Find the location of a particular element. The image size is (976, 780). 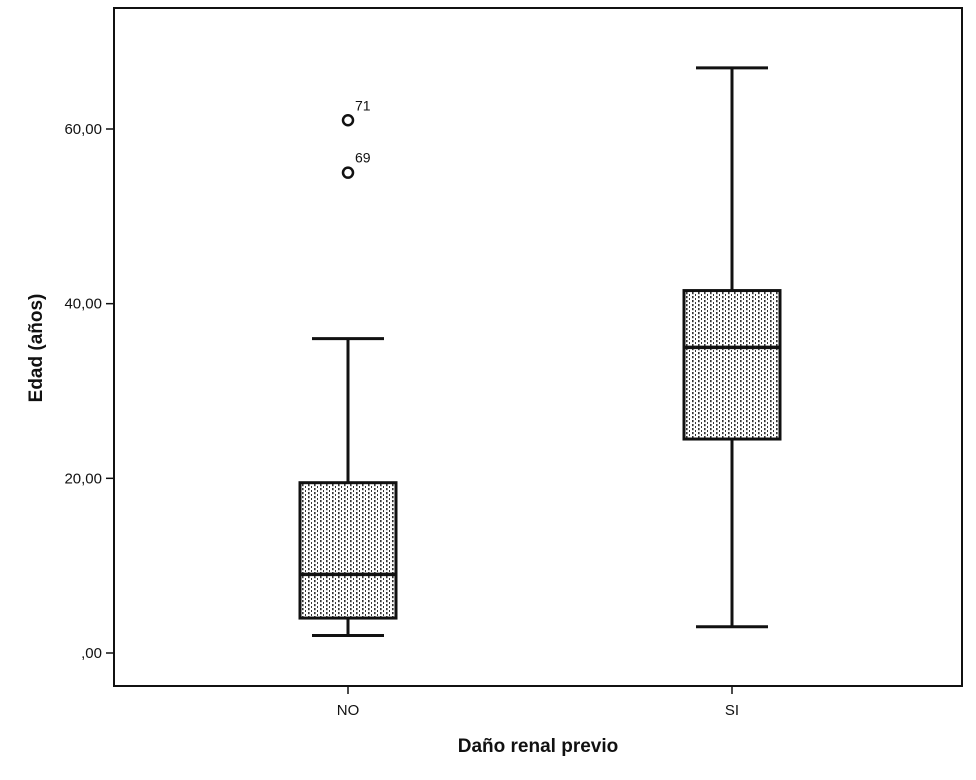

y-axis-title: Edad (años) is located at coordinates (36, 348).